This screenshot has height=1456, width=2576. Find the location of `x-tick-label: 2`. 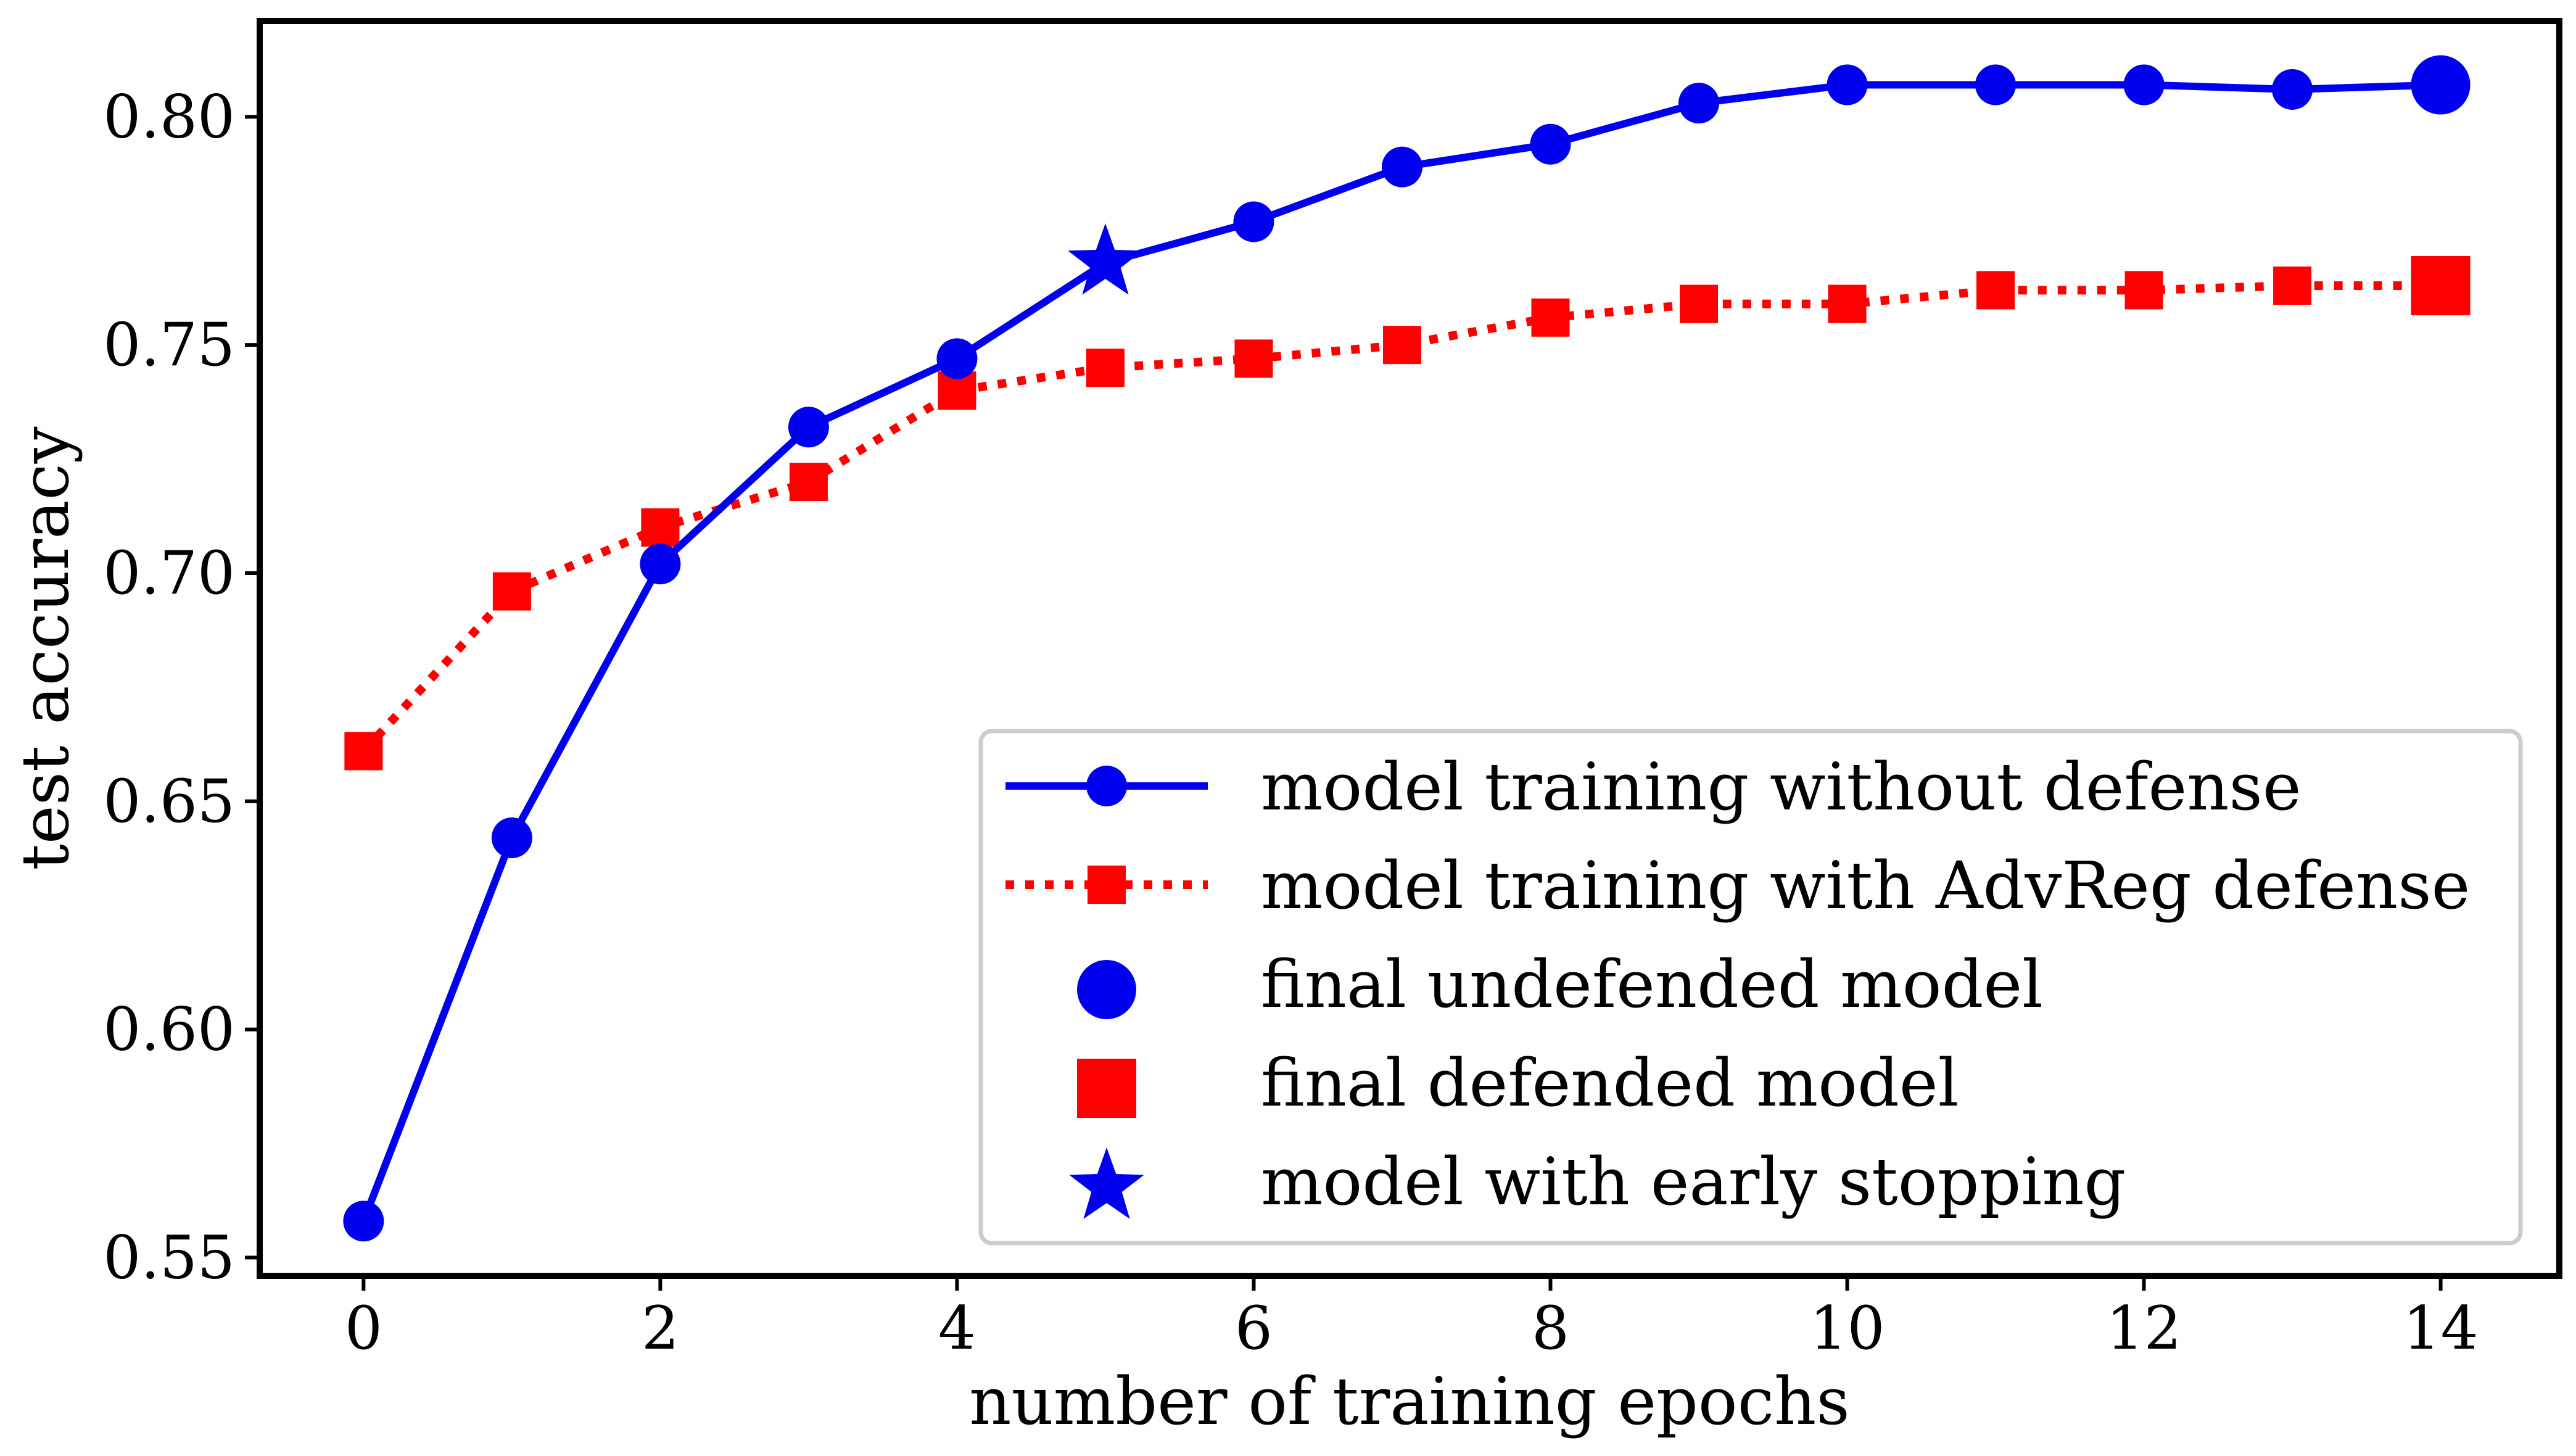

x-tick-label: 2 is located at coordinates (660, 1329).